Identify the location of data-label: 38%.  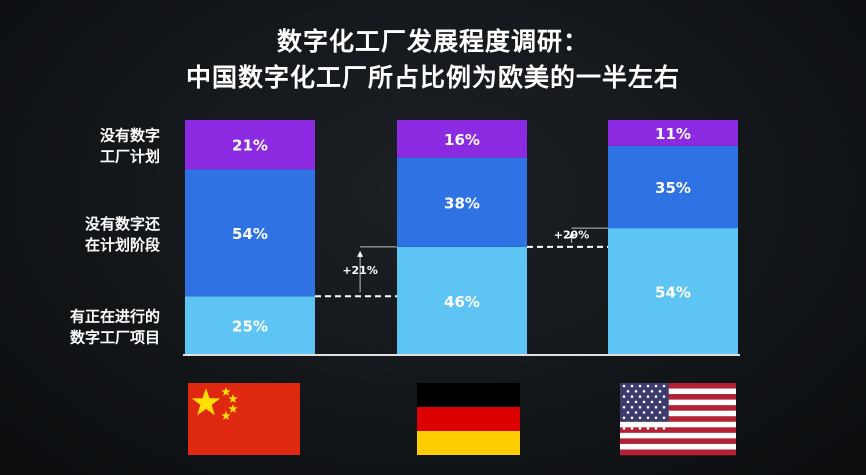
(462, 203).